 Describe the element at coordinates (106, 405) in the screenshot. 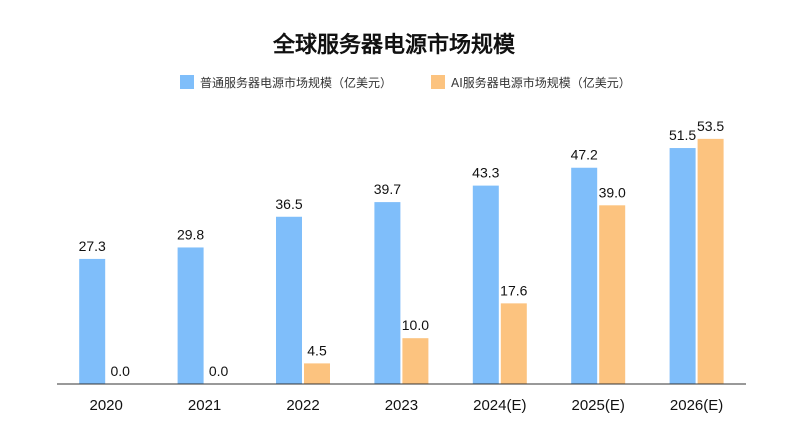

I see `x-tick-label-0: 2020` at that location.